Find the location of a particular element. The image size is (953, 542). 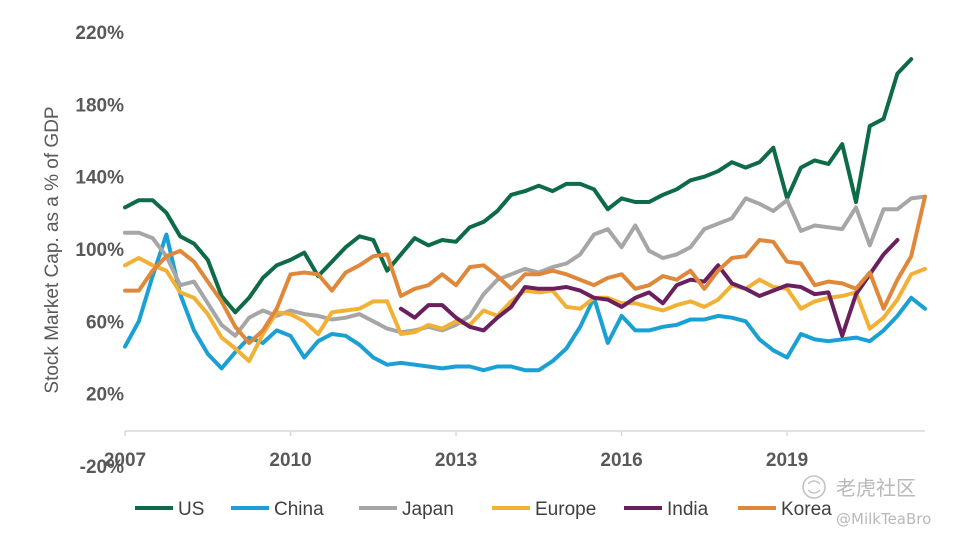

legend-label-us: US is located at coordinates (191, 509).